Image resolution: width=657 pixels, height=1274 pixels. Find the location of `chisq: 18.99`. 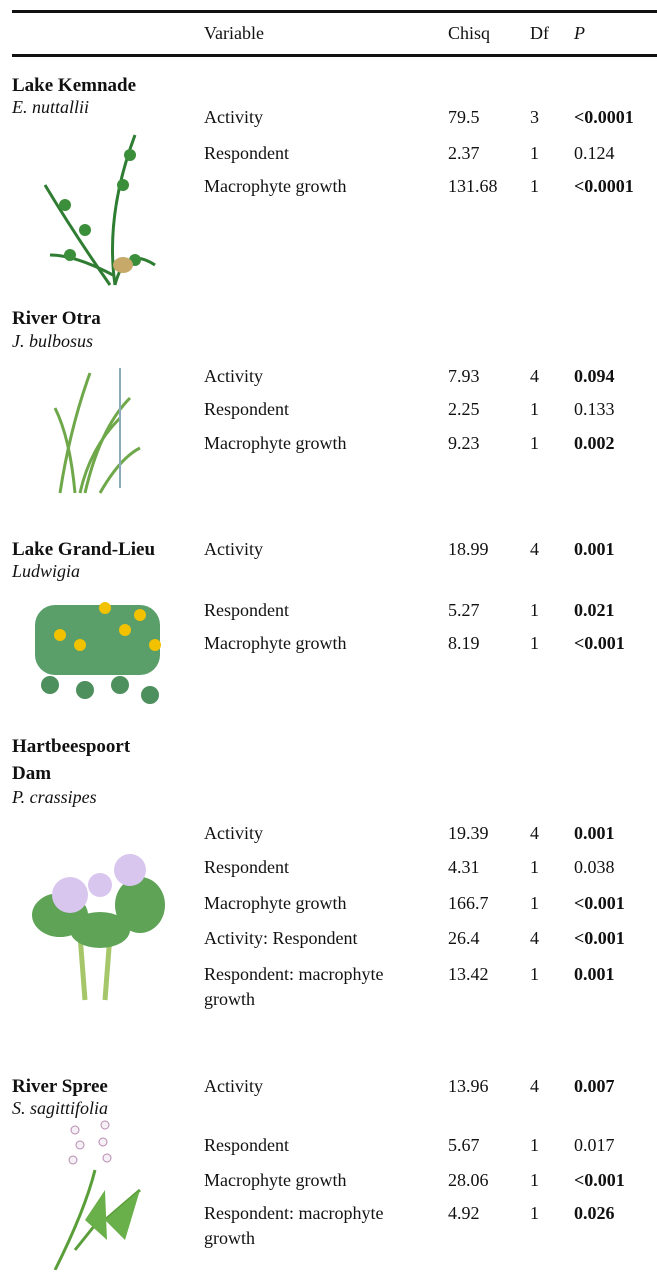

chisq: 18.99 is located at coordinates (468, 549).